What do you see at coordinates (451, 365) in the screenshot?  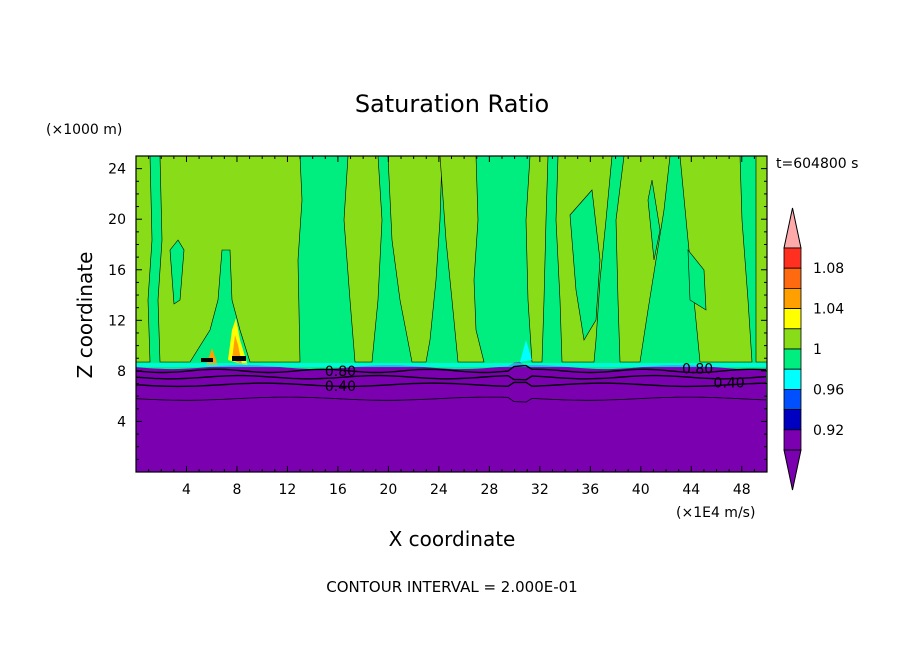 I see `transition-band` at bounding box center [451, 365].